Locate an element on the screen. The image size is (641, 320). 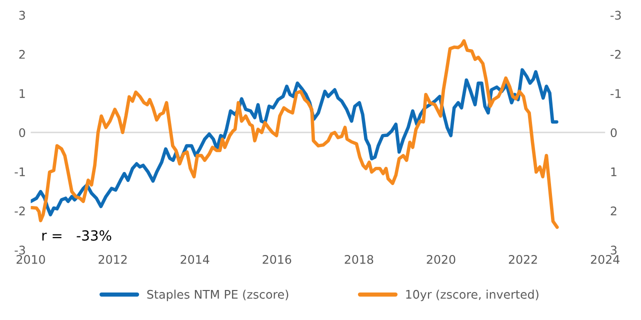
y2-tick-label: 2 is located at coordinates (613, 211).